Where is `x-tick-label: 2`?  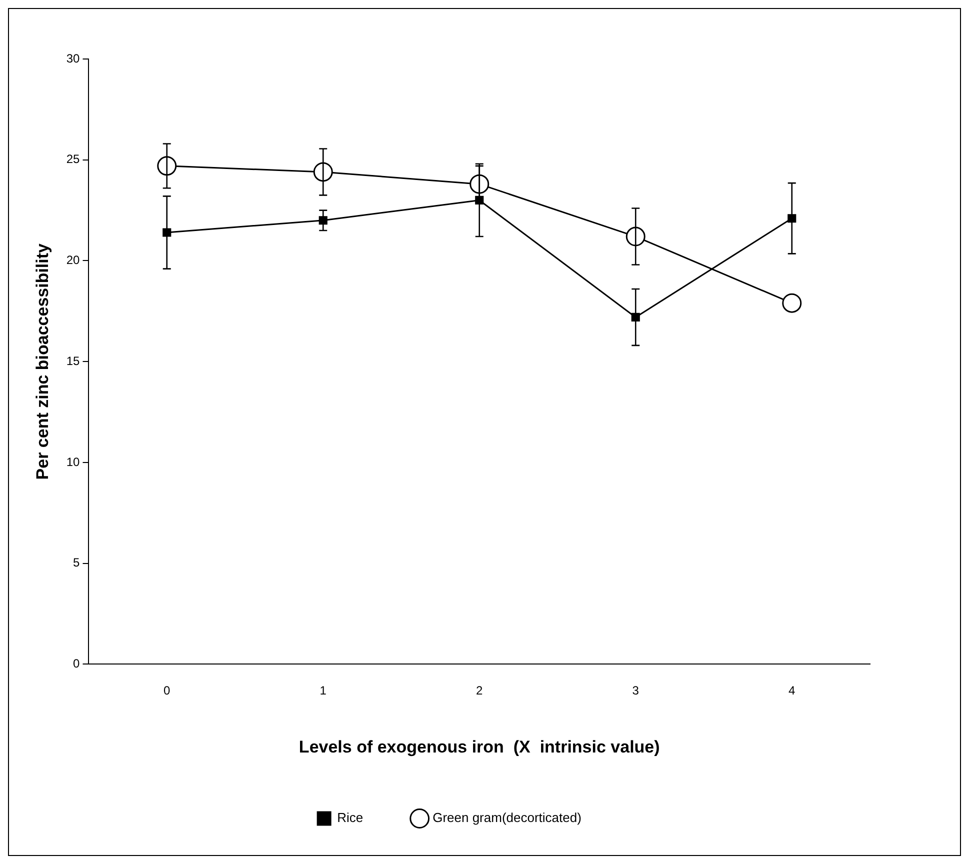
x-tick-label: 2 is located at coordinates (480, 691).